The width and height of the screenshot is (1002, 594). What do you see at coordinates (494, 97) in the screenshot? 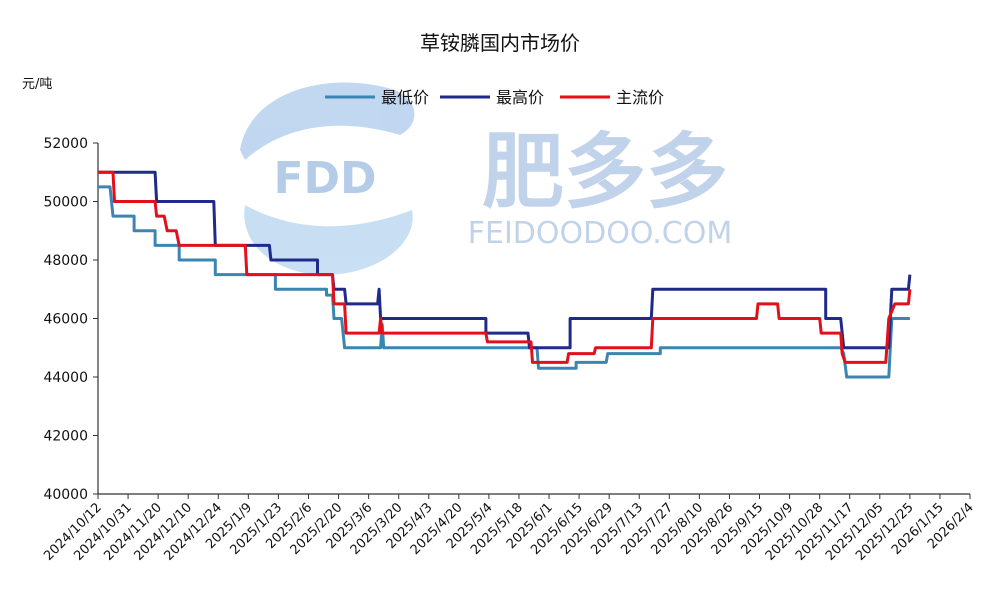
I see `legend: 最低价 最高价 主流价` at bounding box center [494, 97].